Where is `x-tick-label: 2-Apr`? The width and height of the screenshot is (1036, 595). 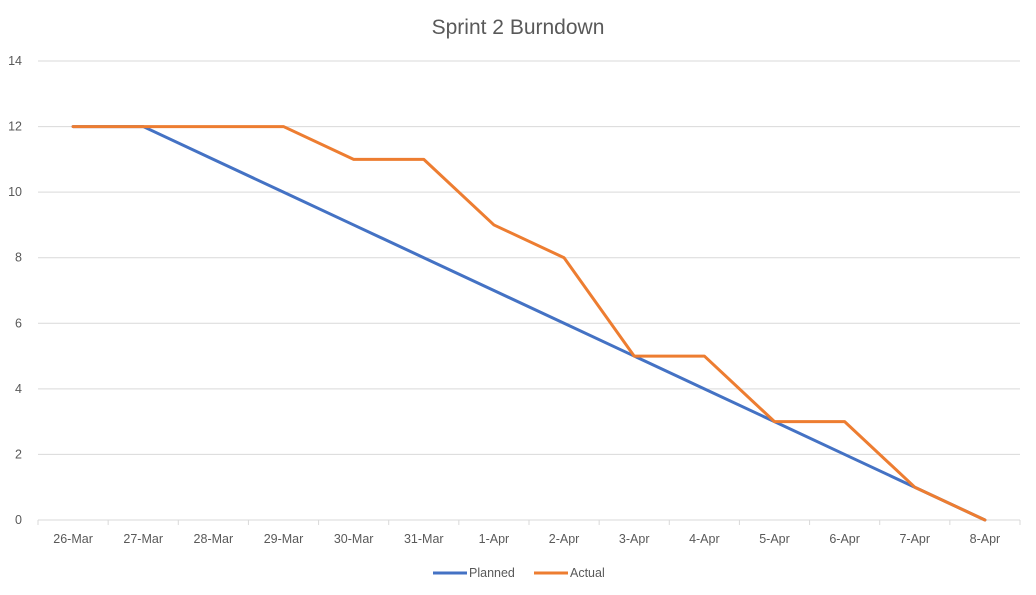
x-tick-label: 2-Apr is located at coordinates (564, 539).